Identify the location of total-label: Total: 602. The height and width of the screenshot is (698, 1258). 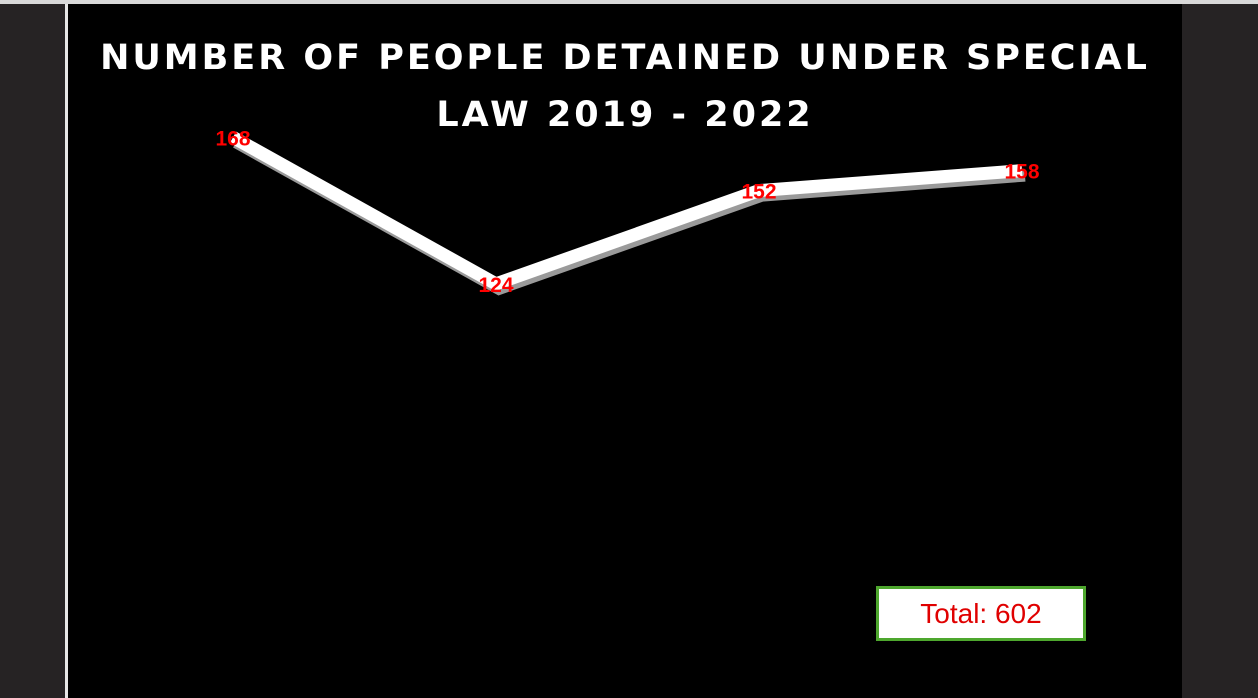
(981, 613).